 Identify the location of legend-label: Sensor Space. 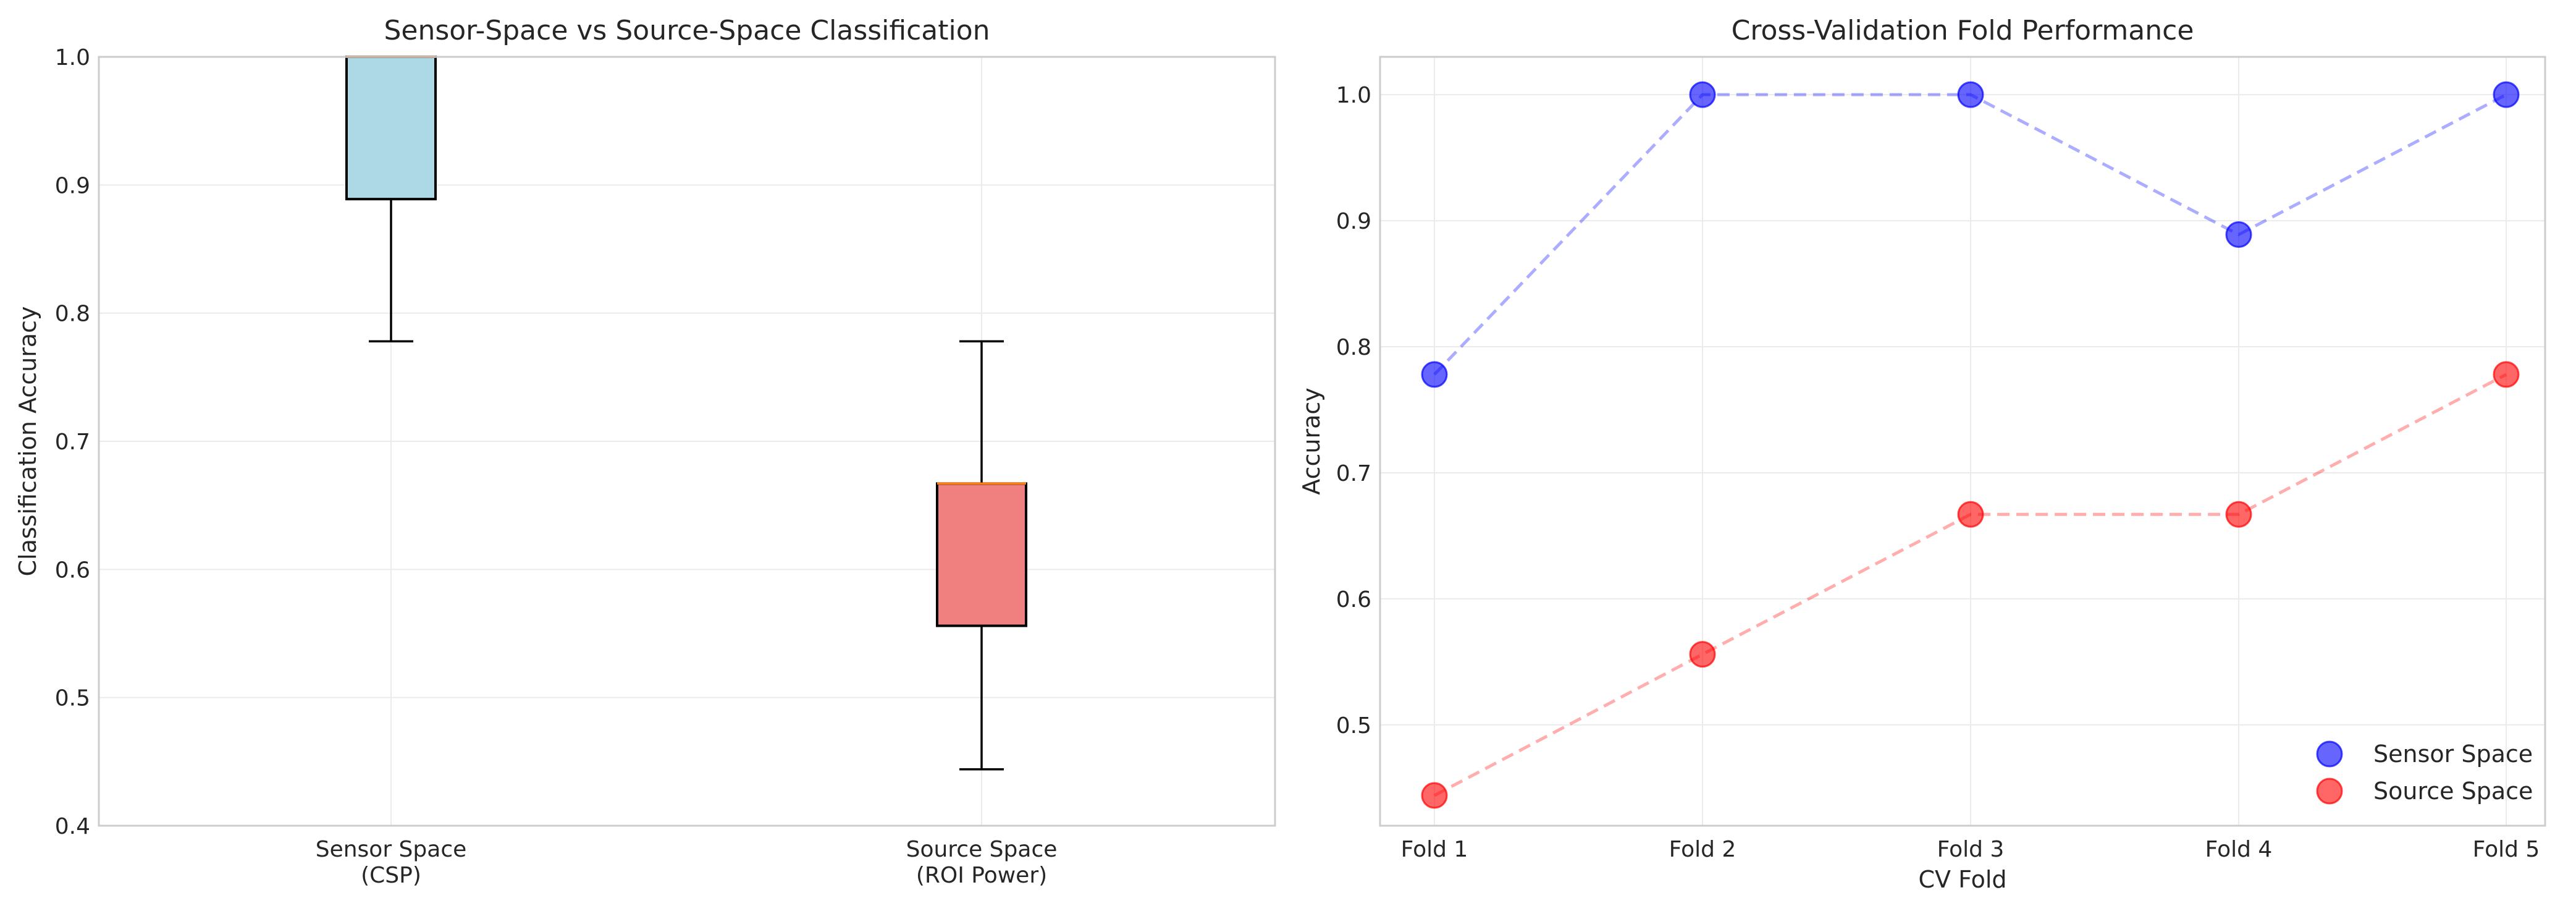
(2453, 754).